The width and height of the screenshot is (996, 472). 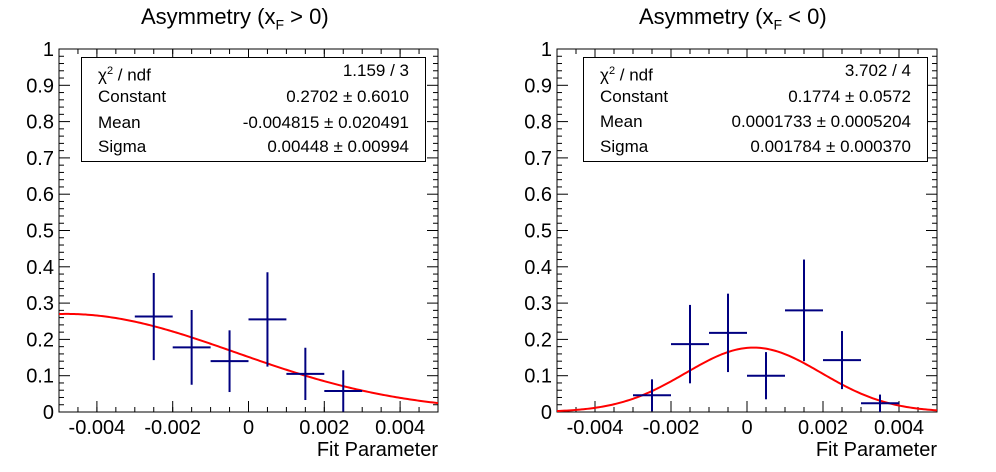 I want to click on stats-row: Mean 0.0001733 ± 0.0005204, so click(x=755, y=122).